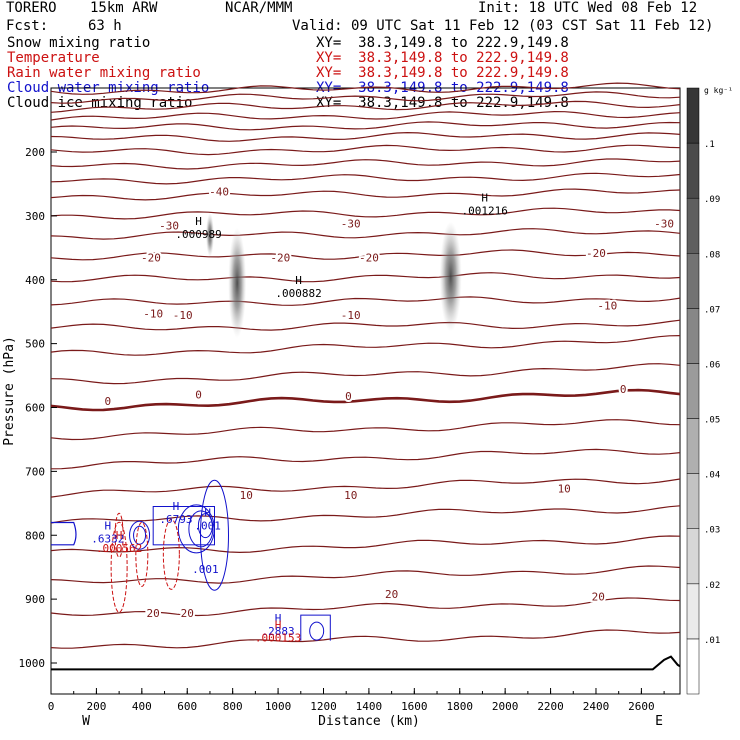  I want to click on extremum-value: .6332, so click(107, 538).